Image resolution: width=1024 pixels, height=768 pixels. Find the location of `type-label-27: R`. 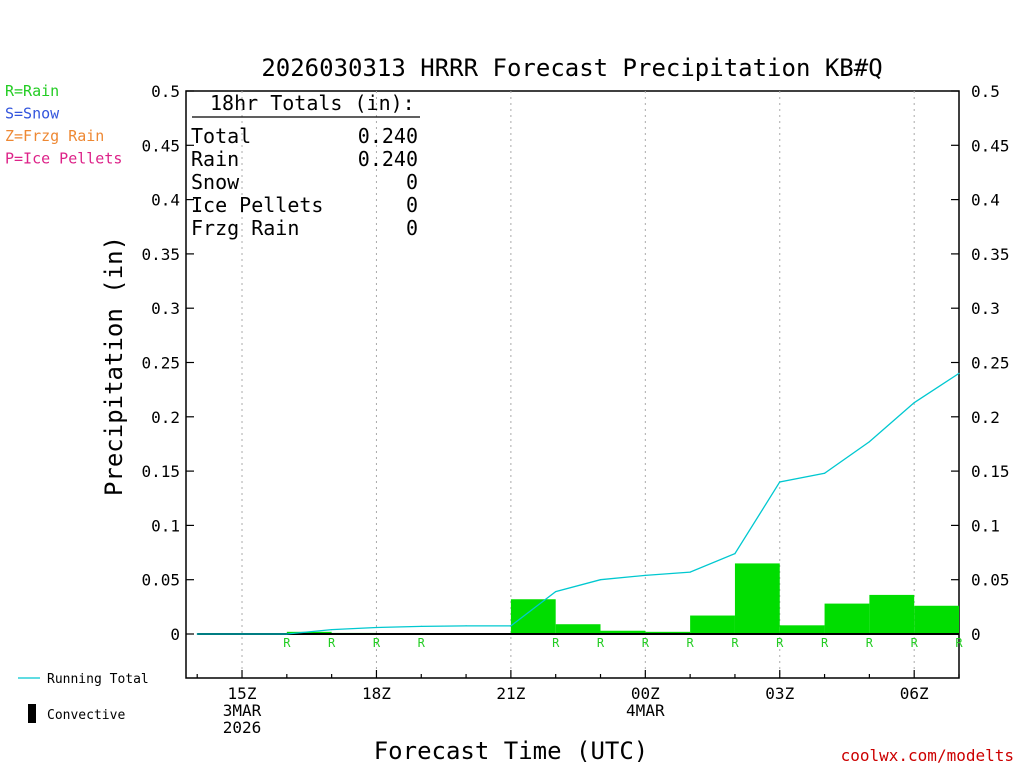

type-label-27: R is located at coordinates (780, 643).